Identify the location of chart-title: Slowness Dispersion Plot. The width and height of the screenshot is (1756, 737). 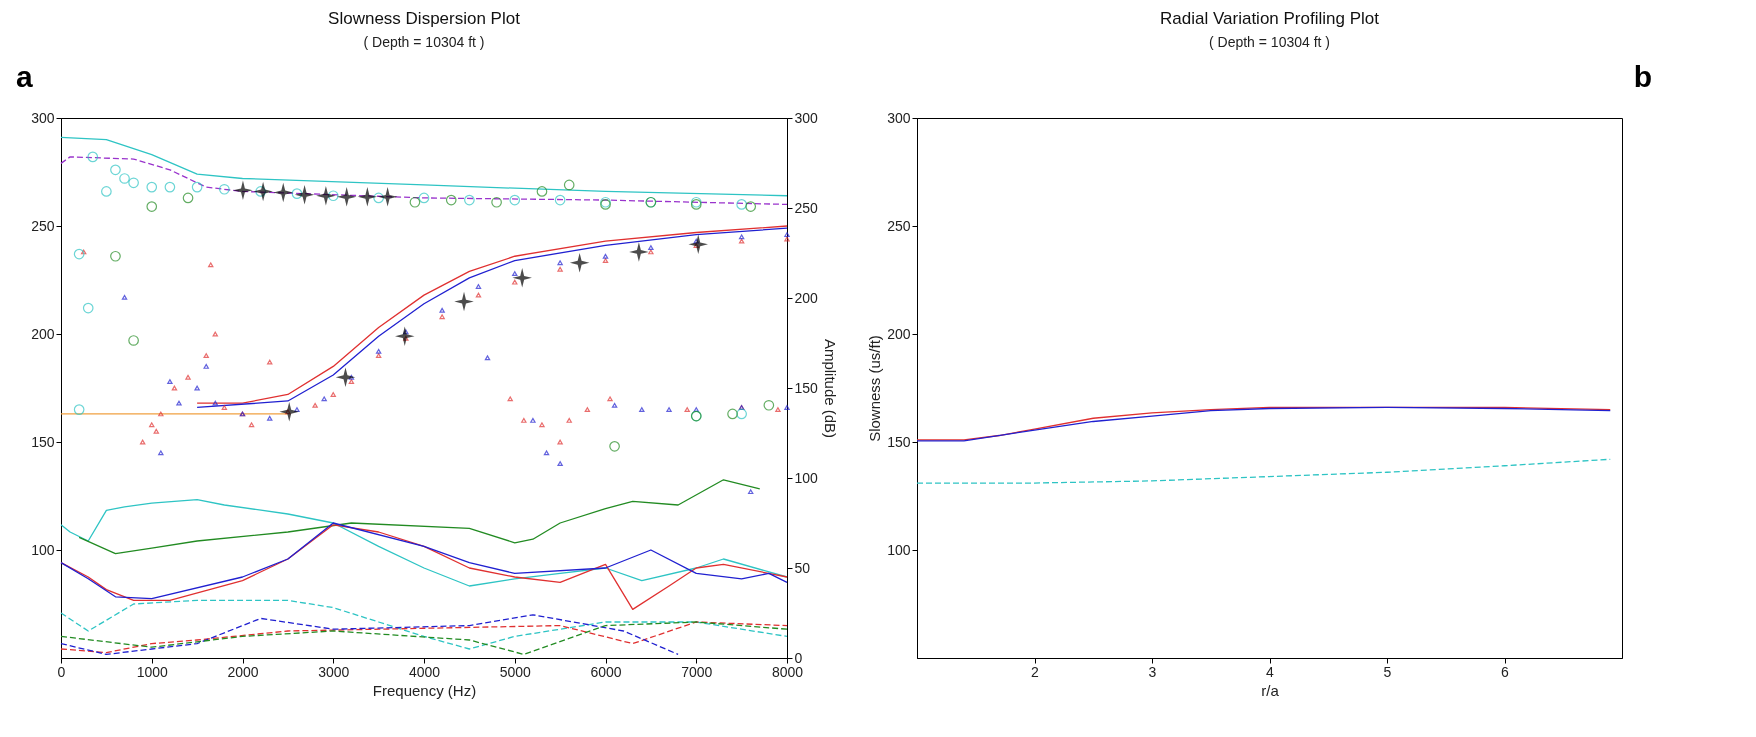
(424, 18).